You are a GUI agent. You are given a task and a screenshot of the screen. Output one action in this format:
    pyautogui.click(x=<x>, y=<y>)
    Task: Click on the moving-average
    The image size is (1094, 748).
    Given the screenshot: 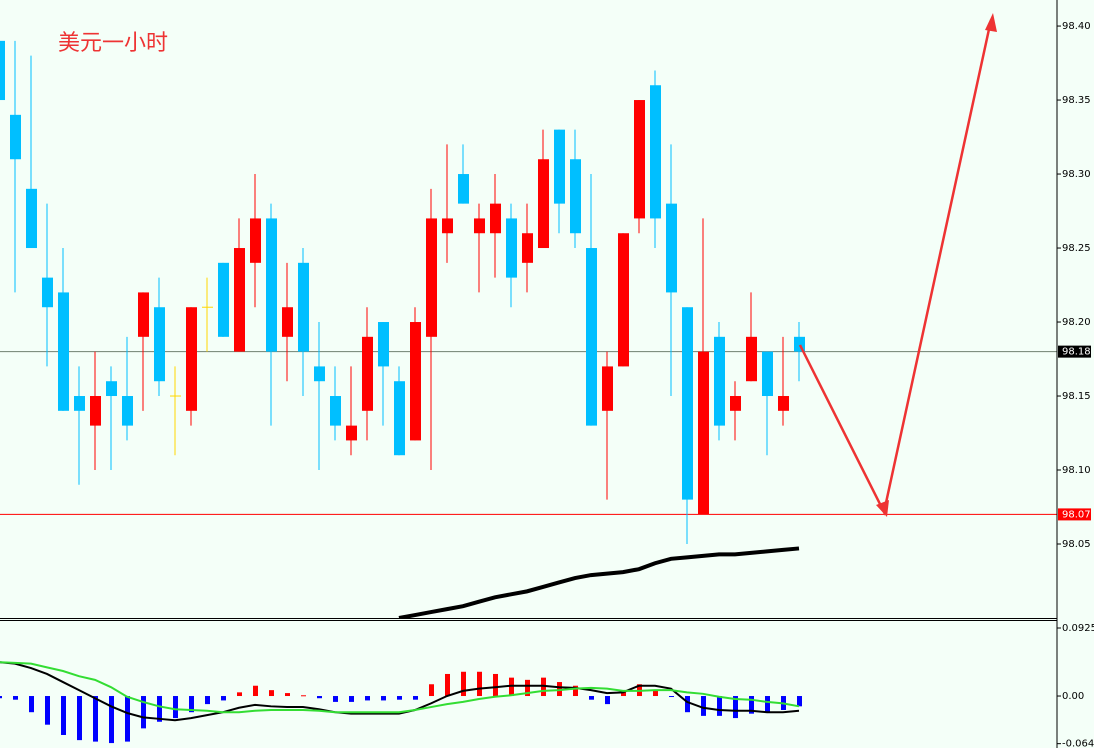 What is the action you would take?
    pyautogui.click(x=599, y=582)
    